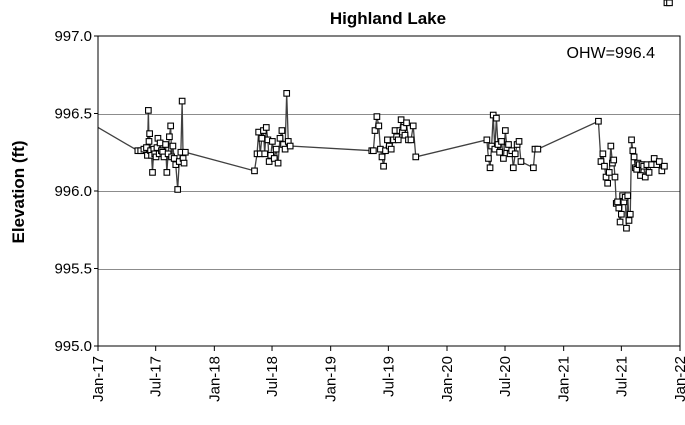 This screenshot has width=685, height=425. Describe the element at coordinates (331, 379) in the screenshot. I see `x-tick-label: Jan-19` at that location.